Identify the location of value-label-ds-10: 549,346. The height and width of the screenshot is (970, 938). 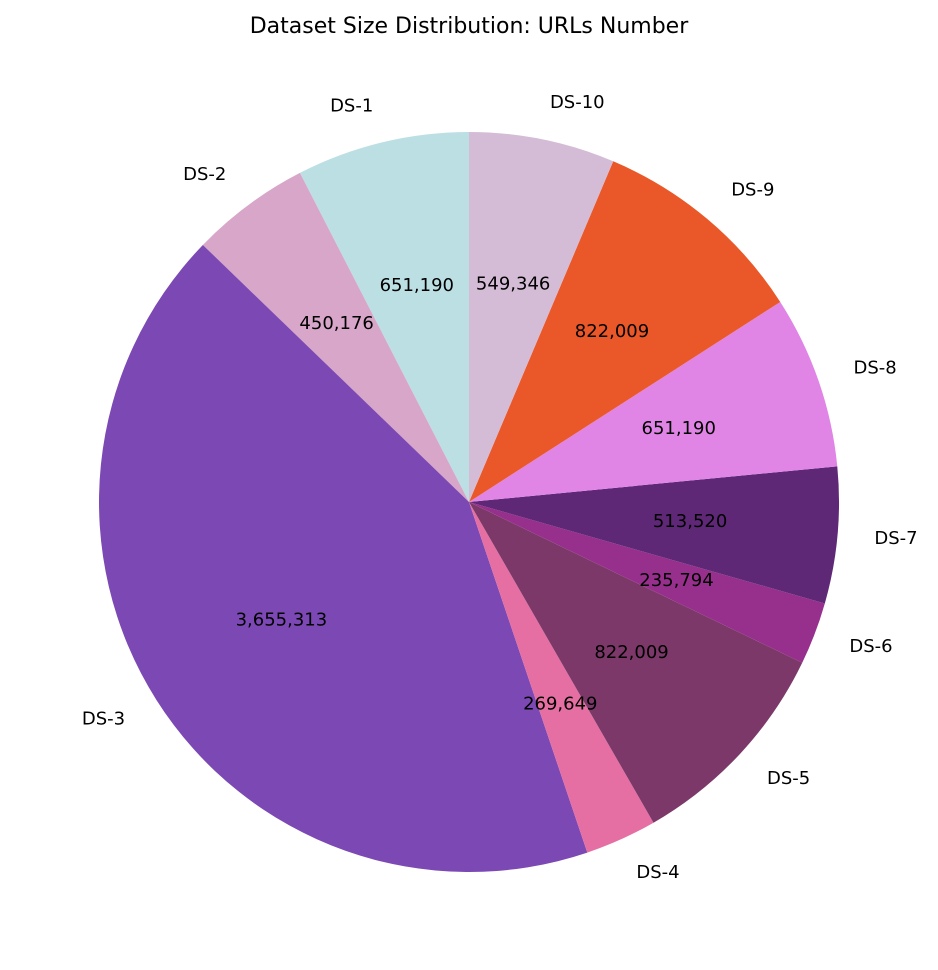
(513, 283).